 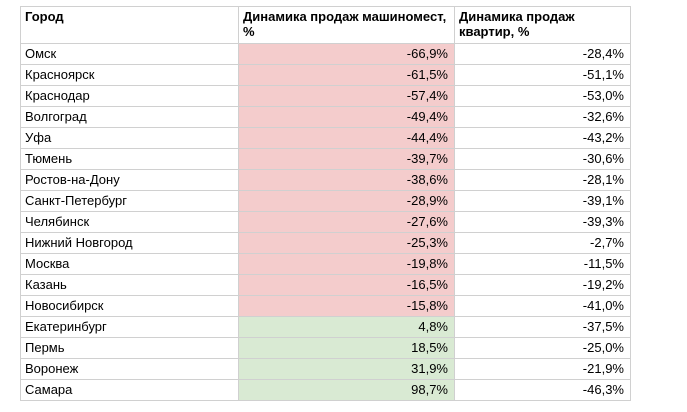 I want to click on table-row: Пермь 18,5% -25,0%, so click(x=325, y=348).